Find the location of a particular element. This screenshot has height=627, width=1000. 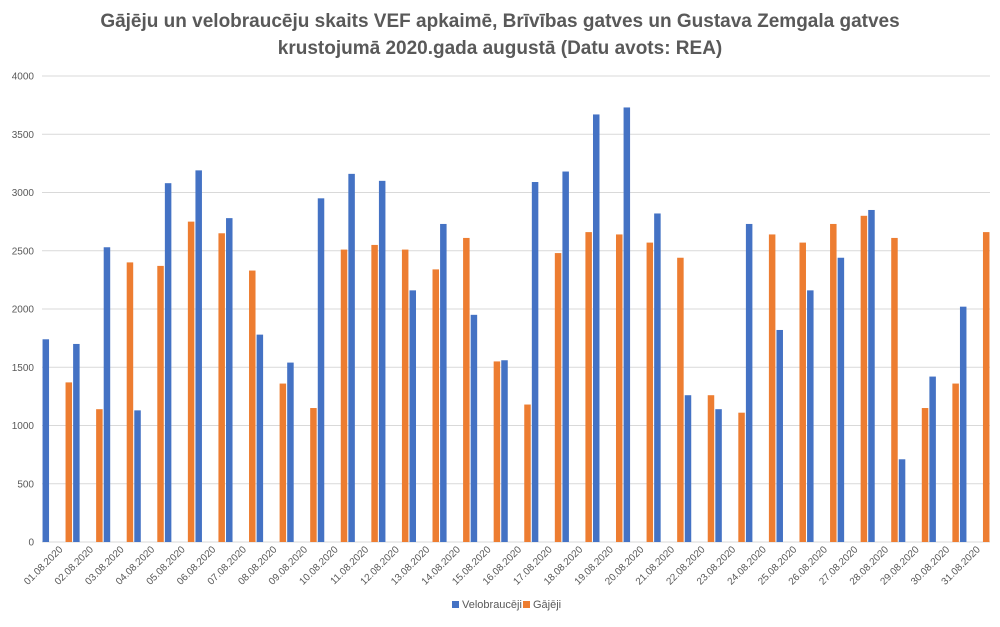

y-tick-label: 1000 is located at coordinates (23, 426).